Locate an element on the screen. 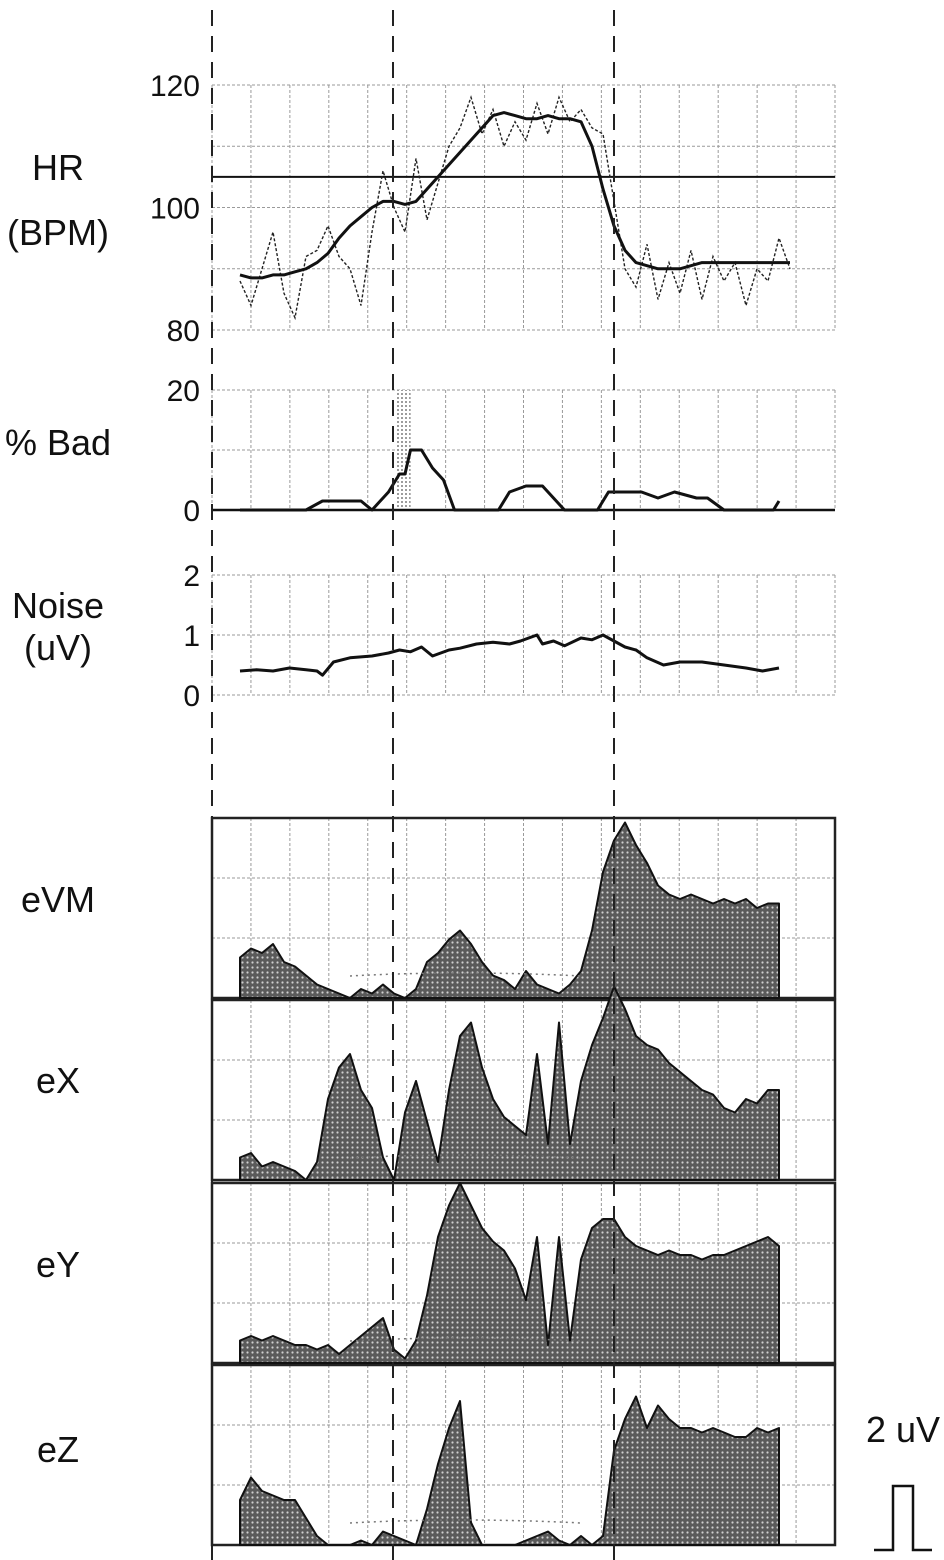 This screenshot has width=944, height=1560. area-evm is located at coordinates (509, 910).